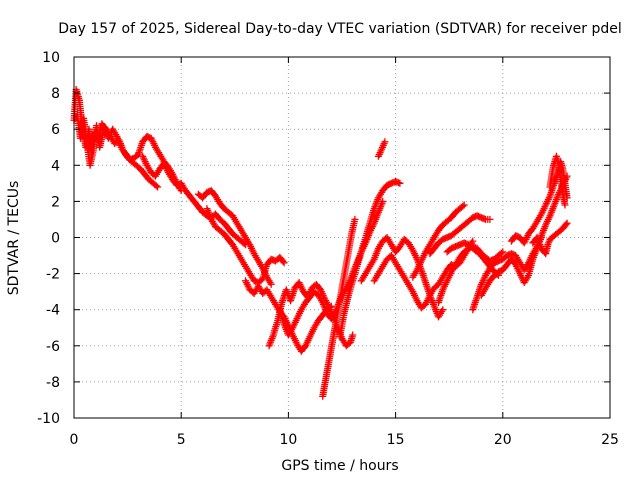 This screenshot has width=640, height=480. I want to click on y-tick-label: -6, so click(53, 347).